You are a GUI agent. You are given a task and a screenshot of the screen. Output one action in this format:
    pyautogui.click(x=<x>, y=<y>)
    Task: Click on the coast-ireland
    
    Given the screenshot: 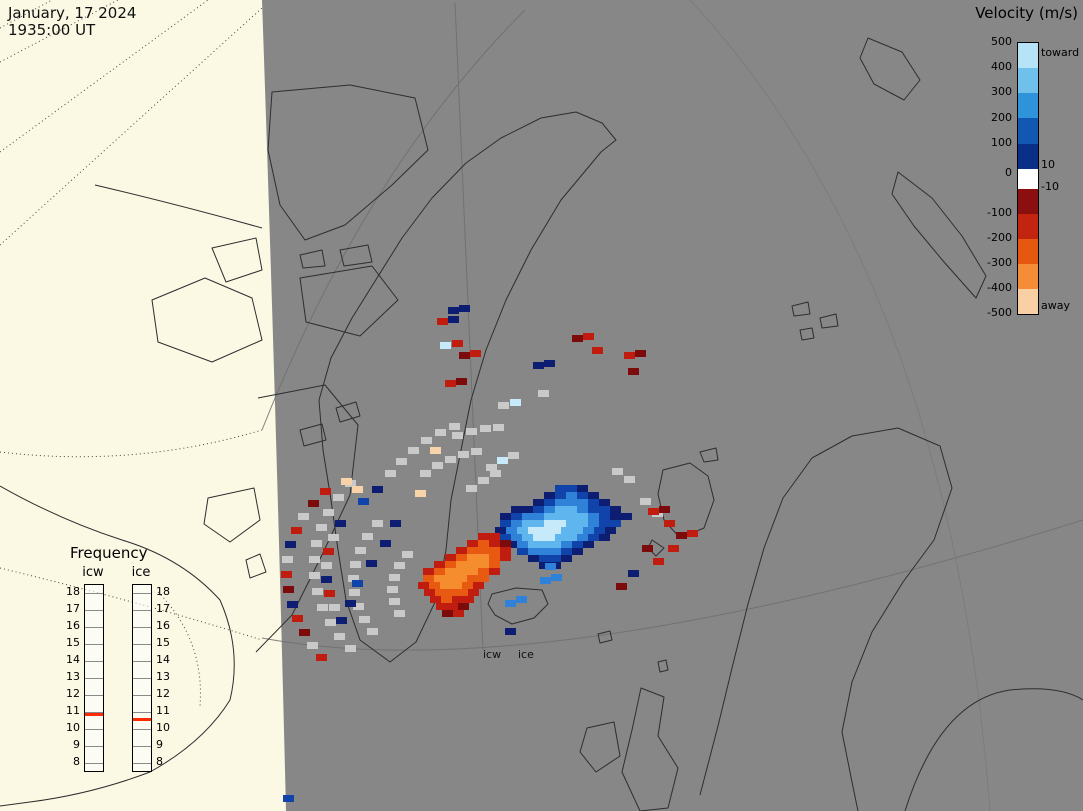 What is the action you would take?
    pyautogui.click(x=600, y=747)
    